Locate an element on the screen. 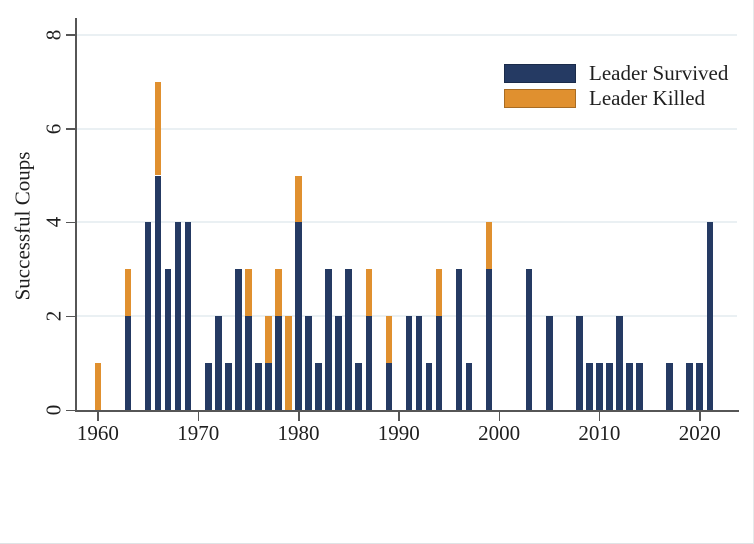 This screenshot has height=544, width=754. bar-1999-killed is located at coordinates (489, 246).